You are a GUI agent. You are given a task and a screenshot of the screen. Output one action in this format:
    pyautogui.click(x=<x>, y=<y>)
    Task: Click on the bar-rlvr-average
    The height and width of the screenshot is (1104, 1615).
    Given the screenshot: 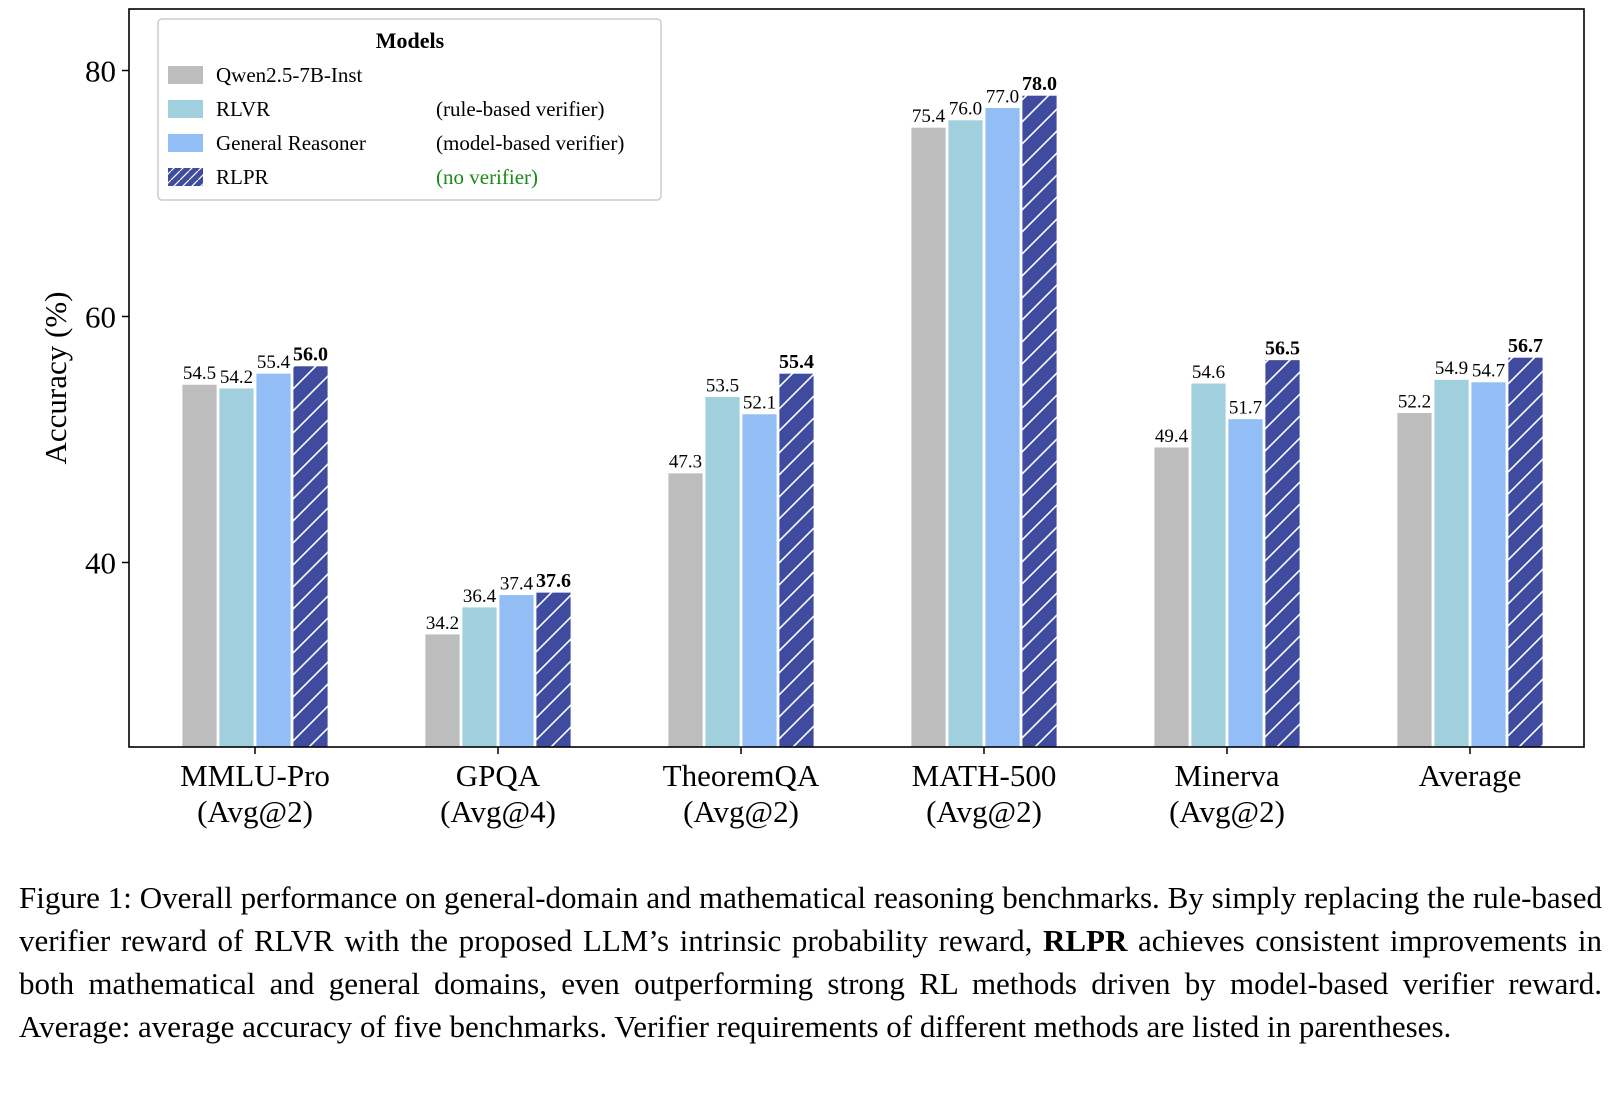 What is the action you would take?
    pyautogui.click(x=1451, y=563)
    